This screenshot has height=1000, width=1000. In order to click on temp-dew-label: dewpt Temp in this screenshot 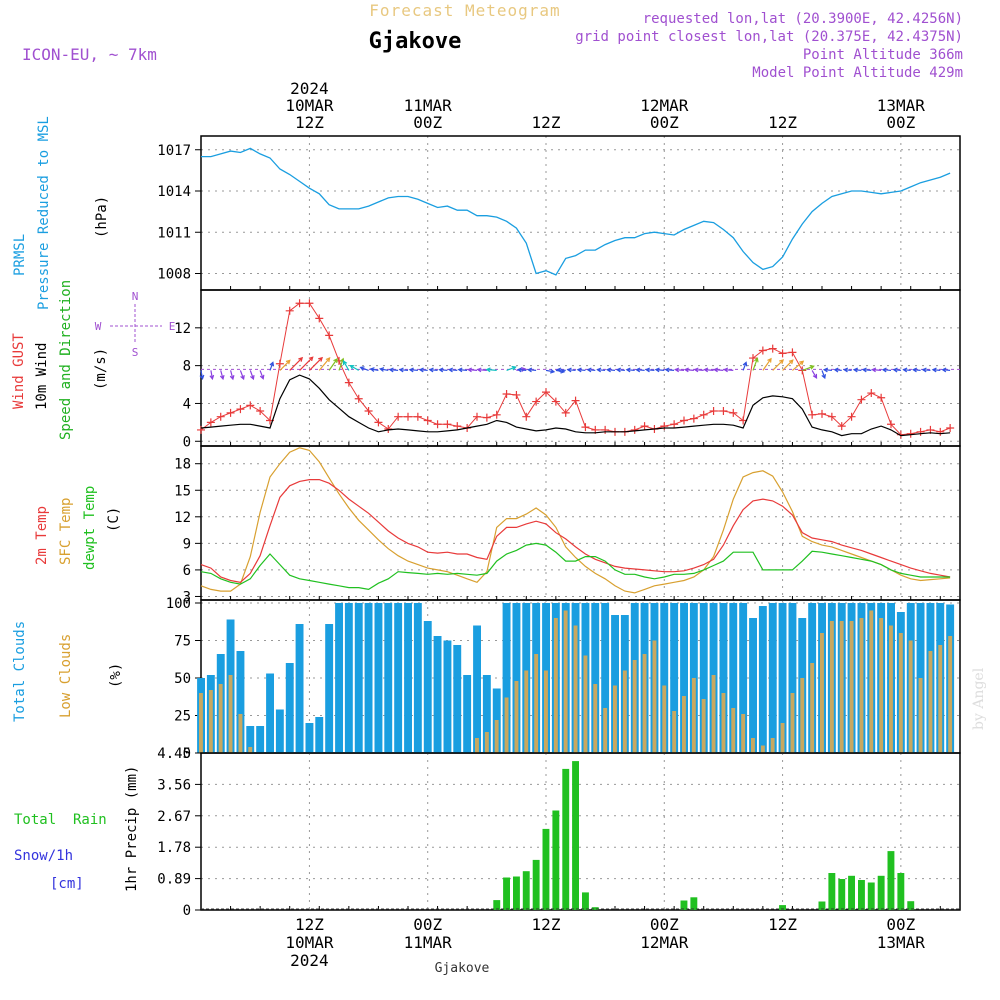, I will do `click(90, 528)`.